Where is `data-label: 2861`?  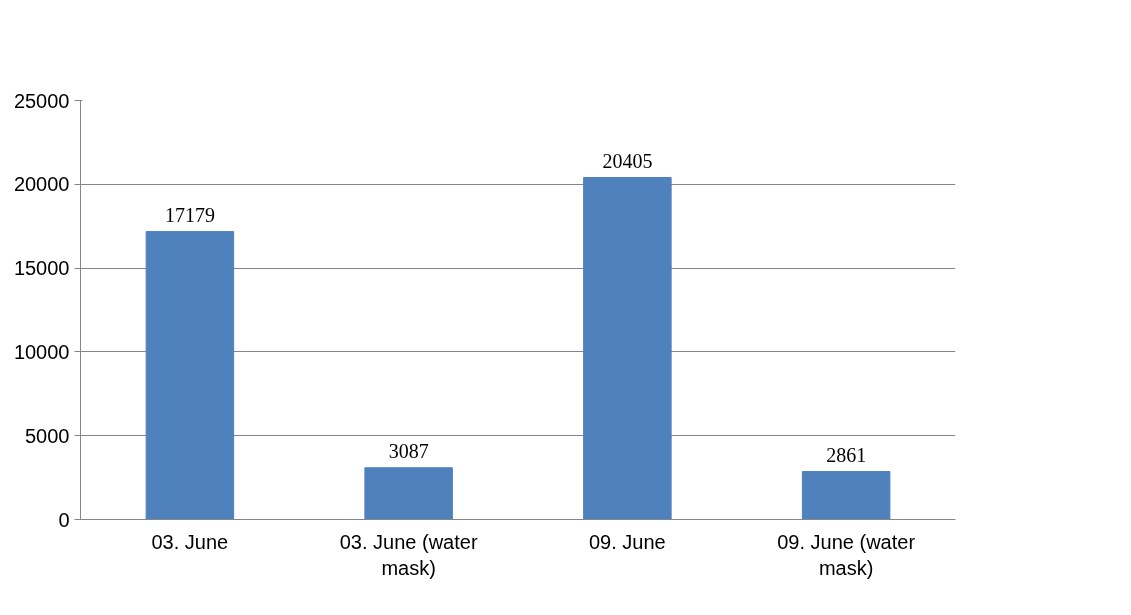
data-label: 2861 is located at coordinates (846, 454).